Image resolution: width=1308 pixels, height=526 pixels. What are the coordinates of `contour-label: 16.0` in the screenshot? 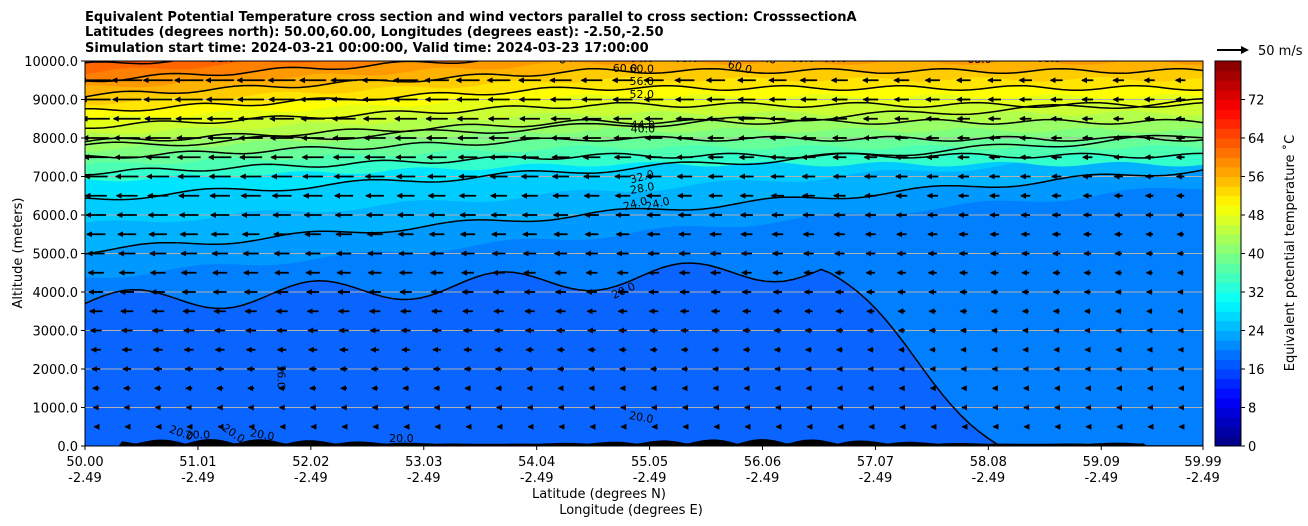 It's located at (280, 376).